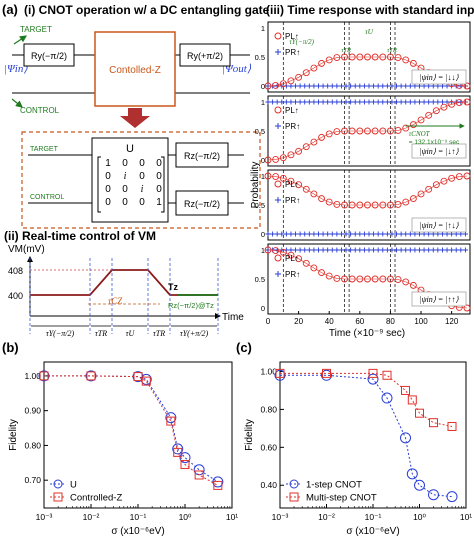 This screenshot has width=474, height=540. What do you see at coordinates (420, 134) in the screenshot?
I see `tcnot-label: τCNOT` at bounding box center [420, 134].